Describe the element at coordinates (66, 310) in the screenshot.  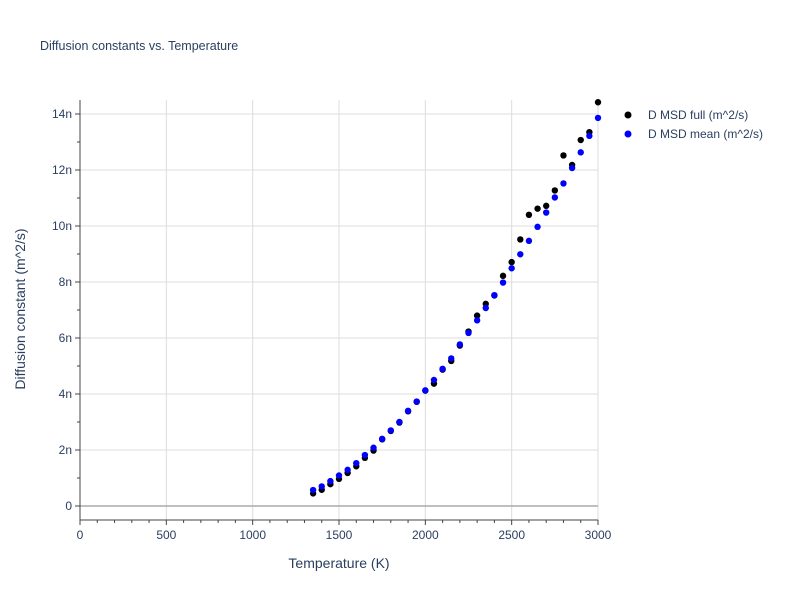
I see `y-axis-ticks: 0 2n 4n 6n 8n 10n 12n 14n` at that location.